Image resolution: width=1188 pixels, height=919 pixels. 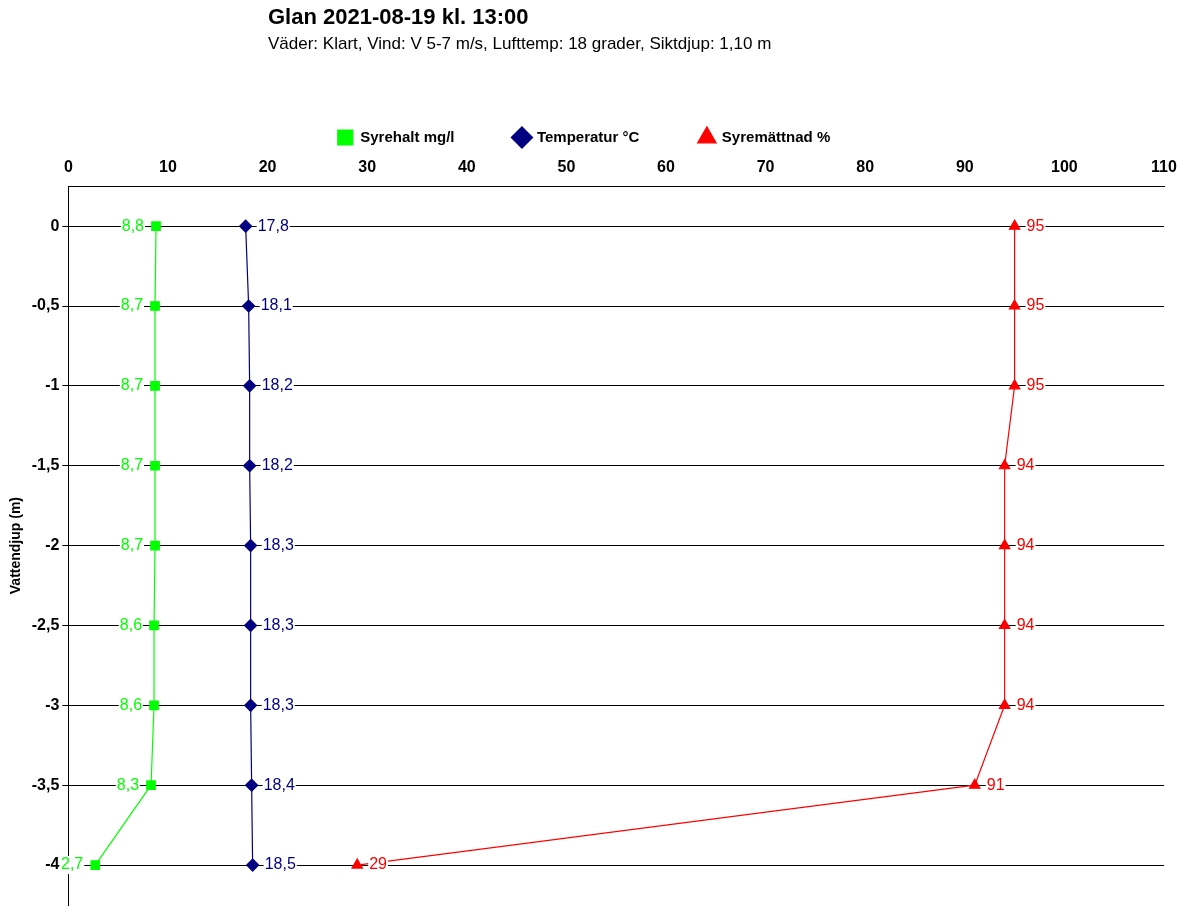 I want to click on y-tick-label: 0, so click(x=55, y=225).